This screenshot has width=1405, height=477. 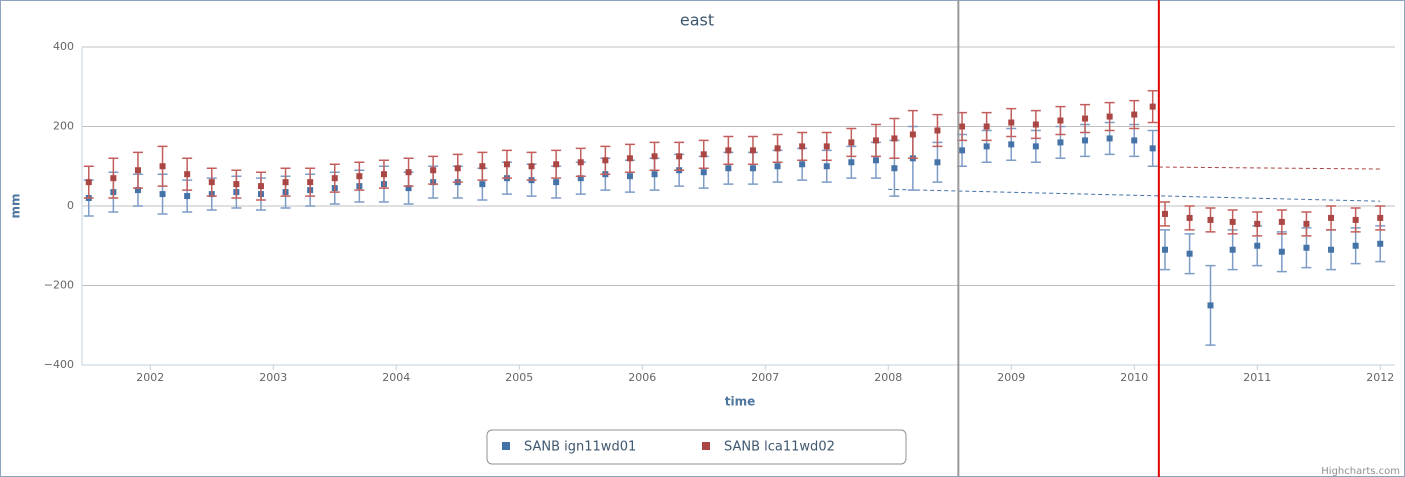 What do you see at coordinates (70, 205) in the screenshot?
I see `y-tick-label: 0` at bounding box center [70, 205].